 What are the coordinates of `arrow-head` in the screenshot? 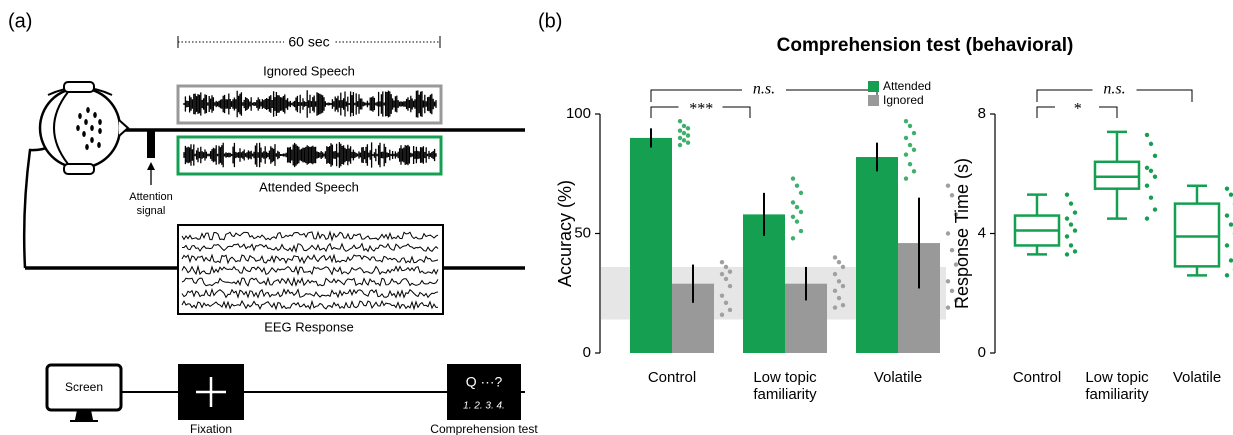 It's located at (151, 166).